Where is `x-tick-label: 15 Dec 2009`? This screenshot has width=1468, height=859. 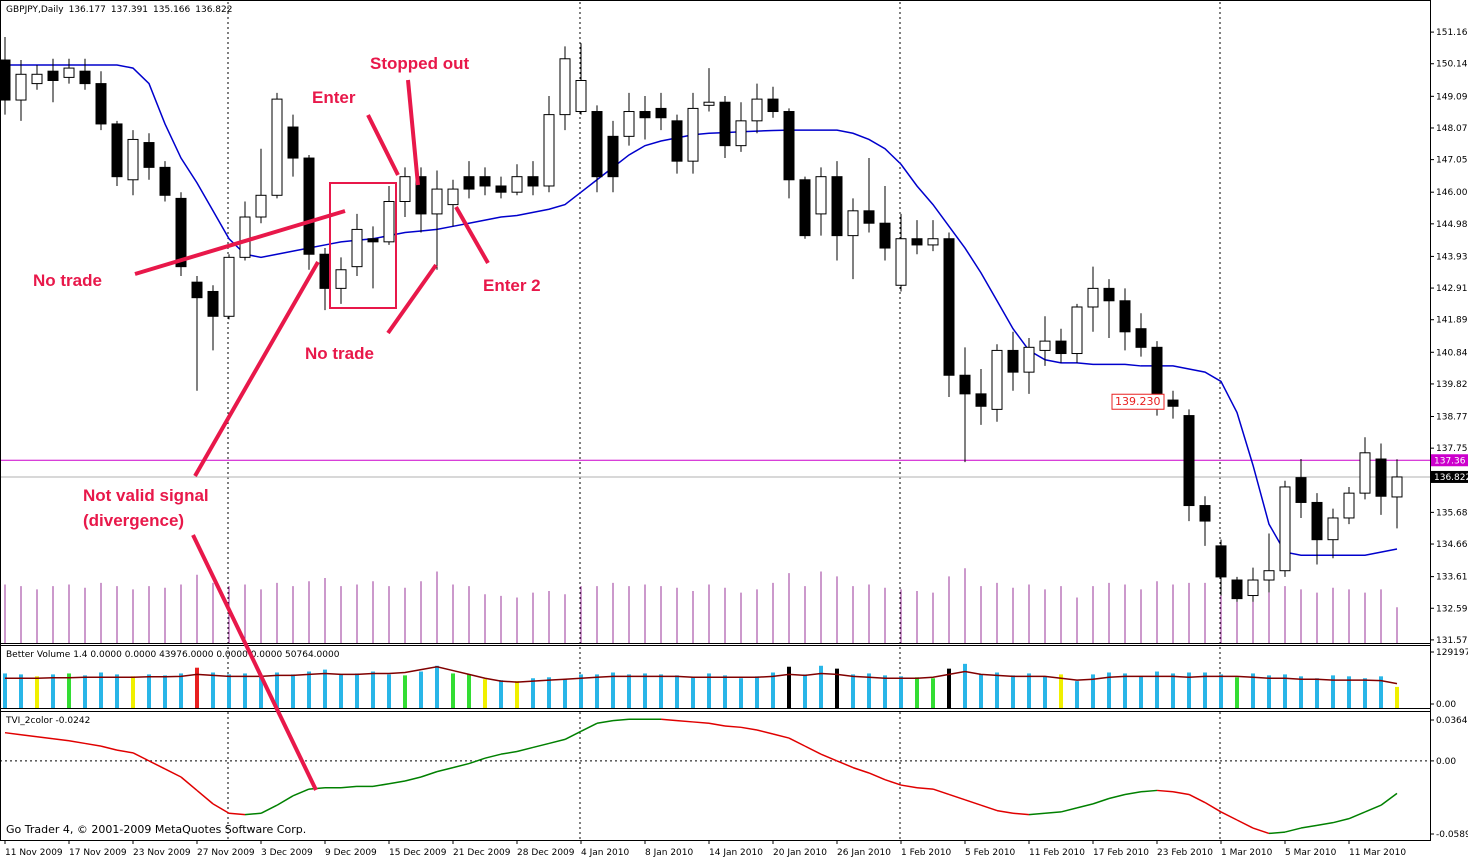
x-tick-label: 15 Dec 2009 is located at coordinates (418, 853).